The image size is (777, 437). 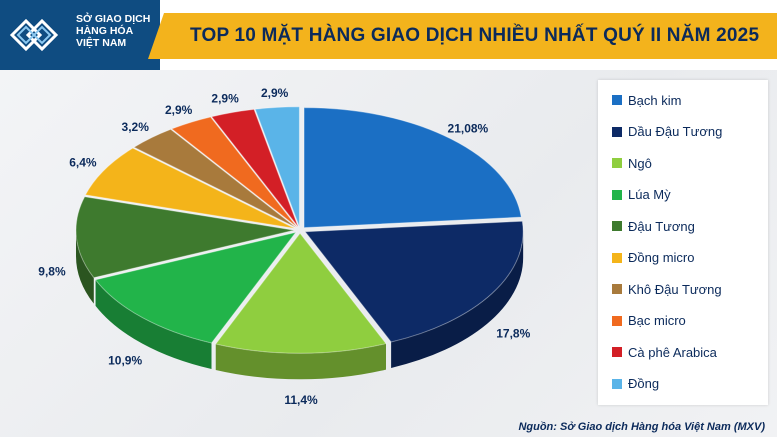 I want to click on legend-item: Cà phê Arabica, so click(x=664, y=352).